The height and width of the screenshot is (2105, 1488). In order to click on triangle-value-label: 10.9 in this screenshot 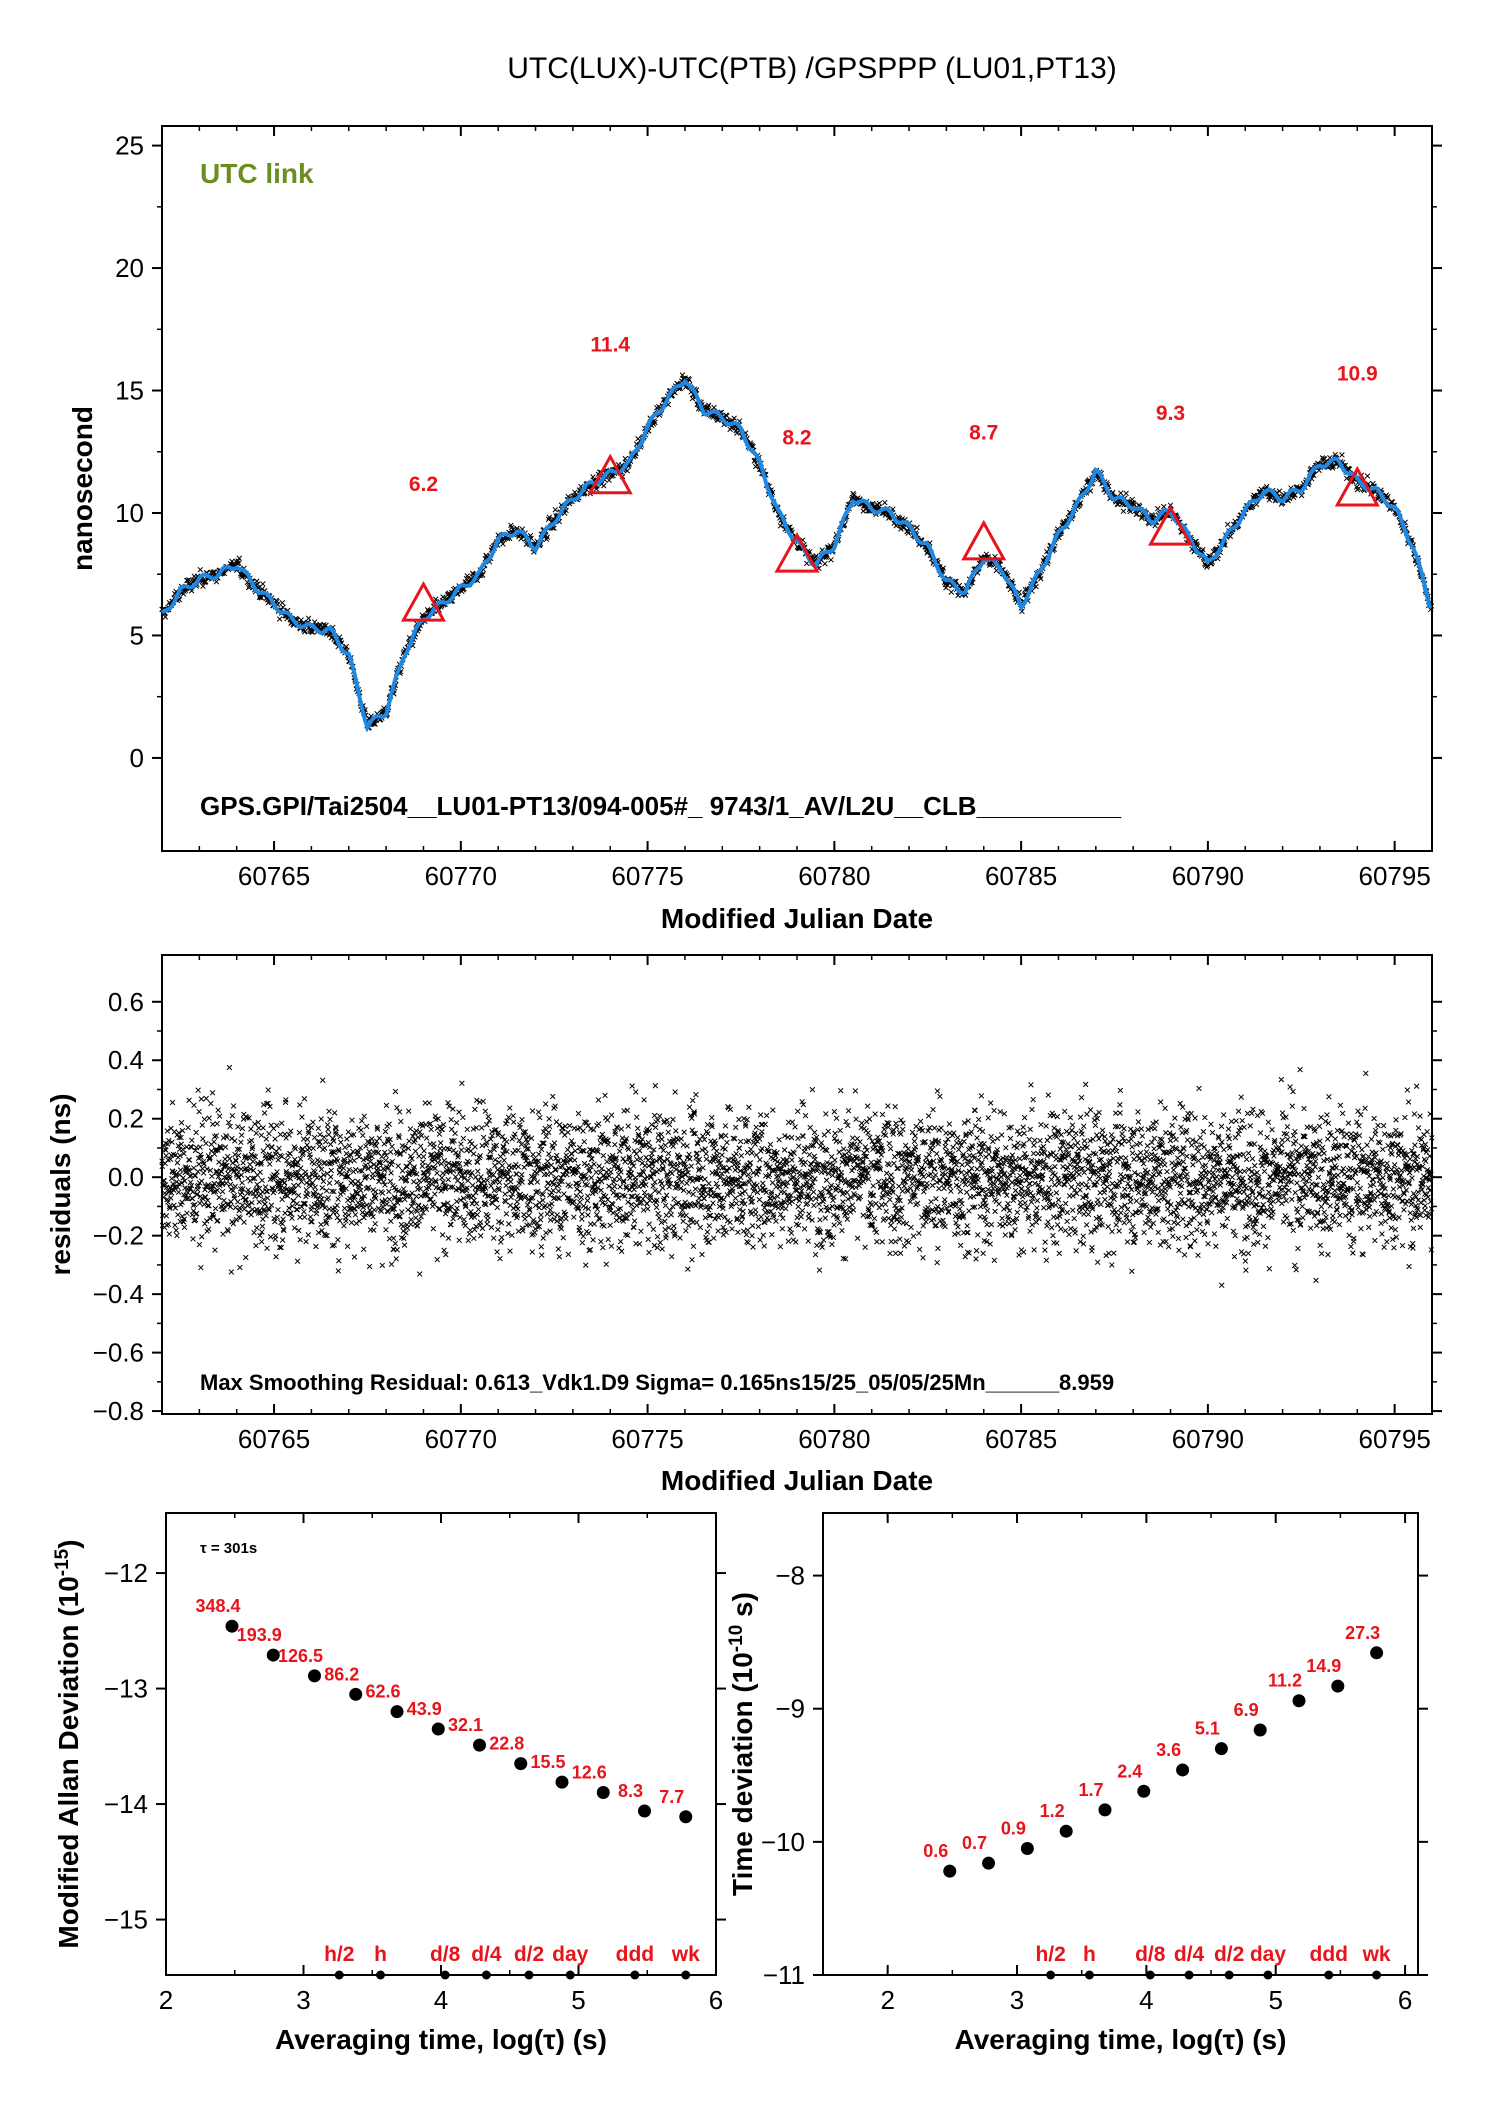, I will do `click(1357, 374)`.